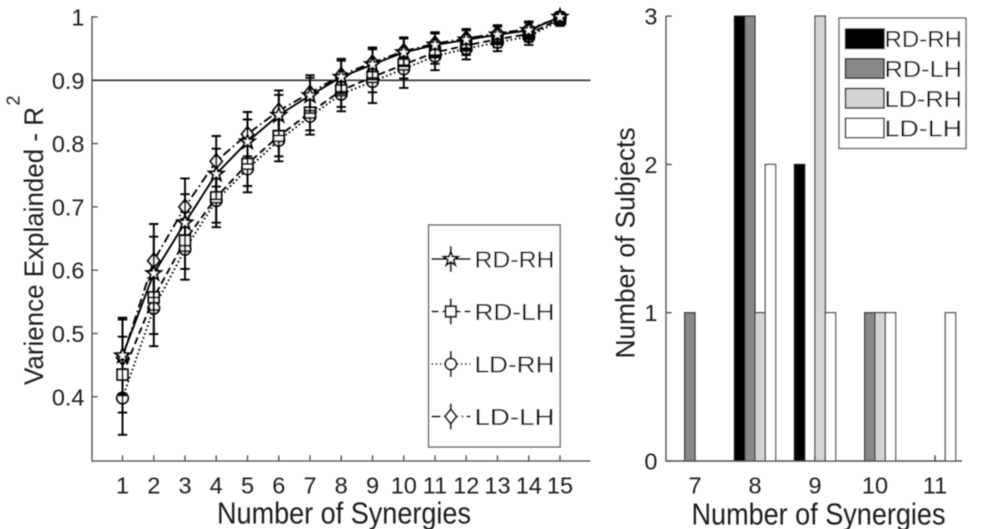  What do you see at coordinates (529, 486) in the screenshot?
I see `svg-text: 14` at bounding box center [529, 486].